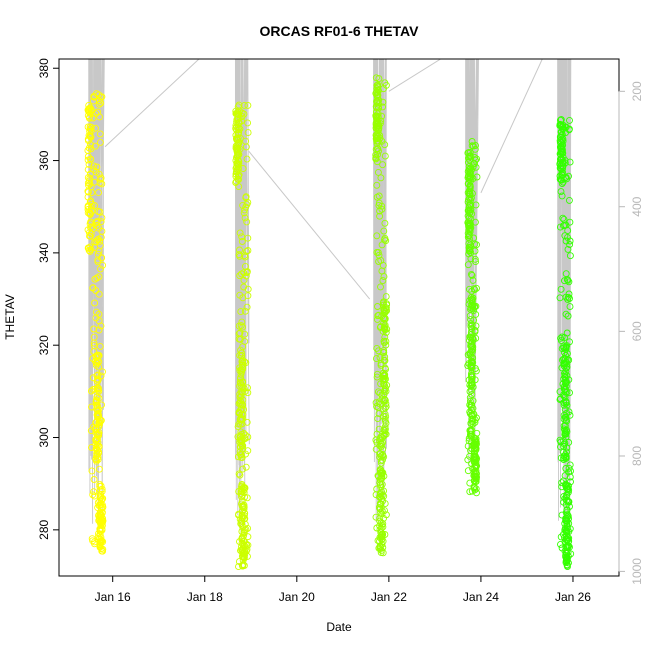 Image resolution: width=650 pixels, height=650 pixels. What do you see at coordinates (389, 597) in the screenshot?
I see `x-tick-label: Jan 22` at bounding box center [389, 597].